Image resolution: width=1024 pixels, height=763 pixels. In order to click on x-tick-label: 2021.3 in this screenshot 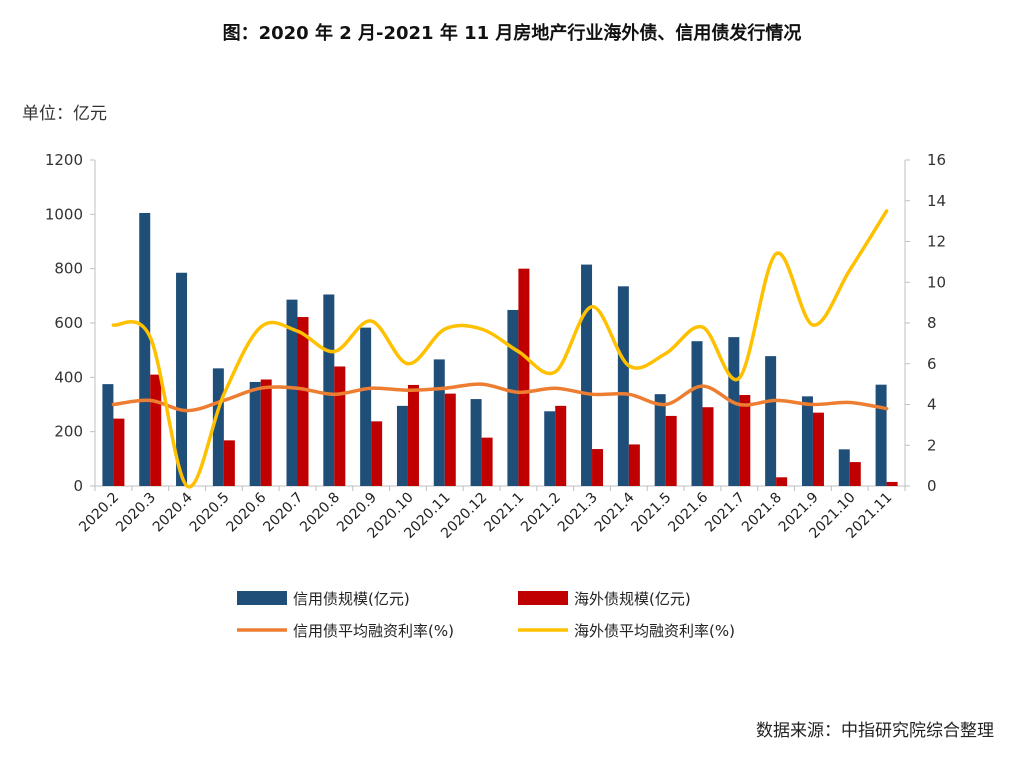, I will do `click(578, 513)`.